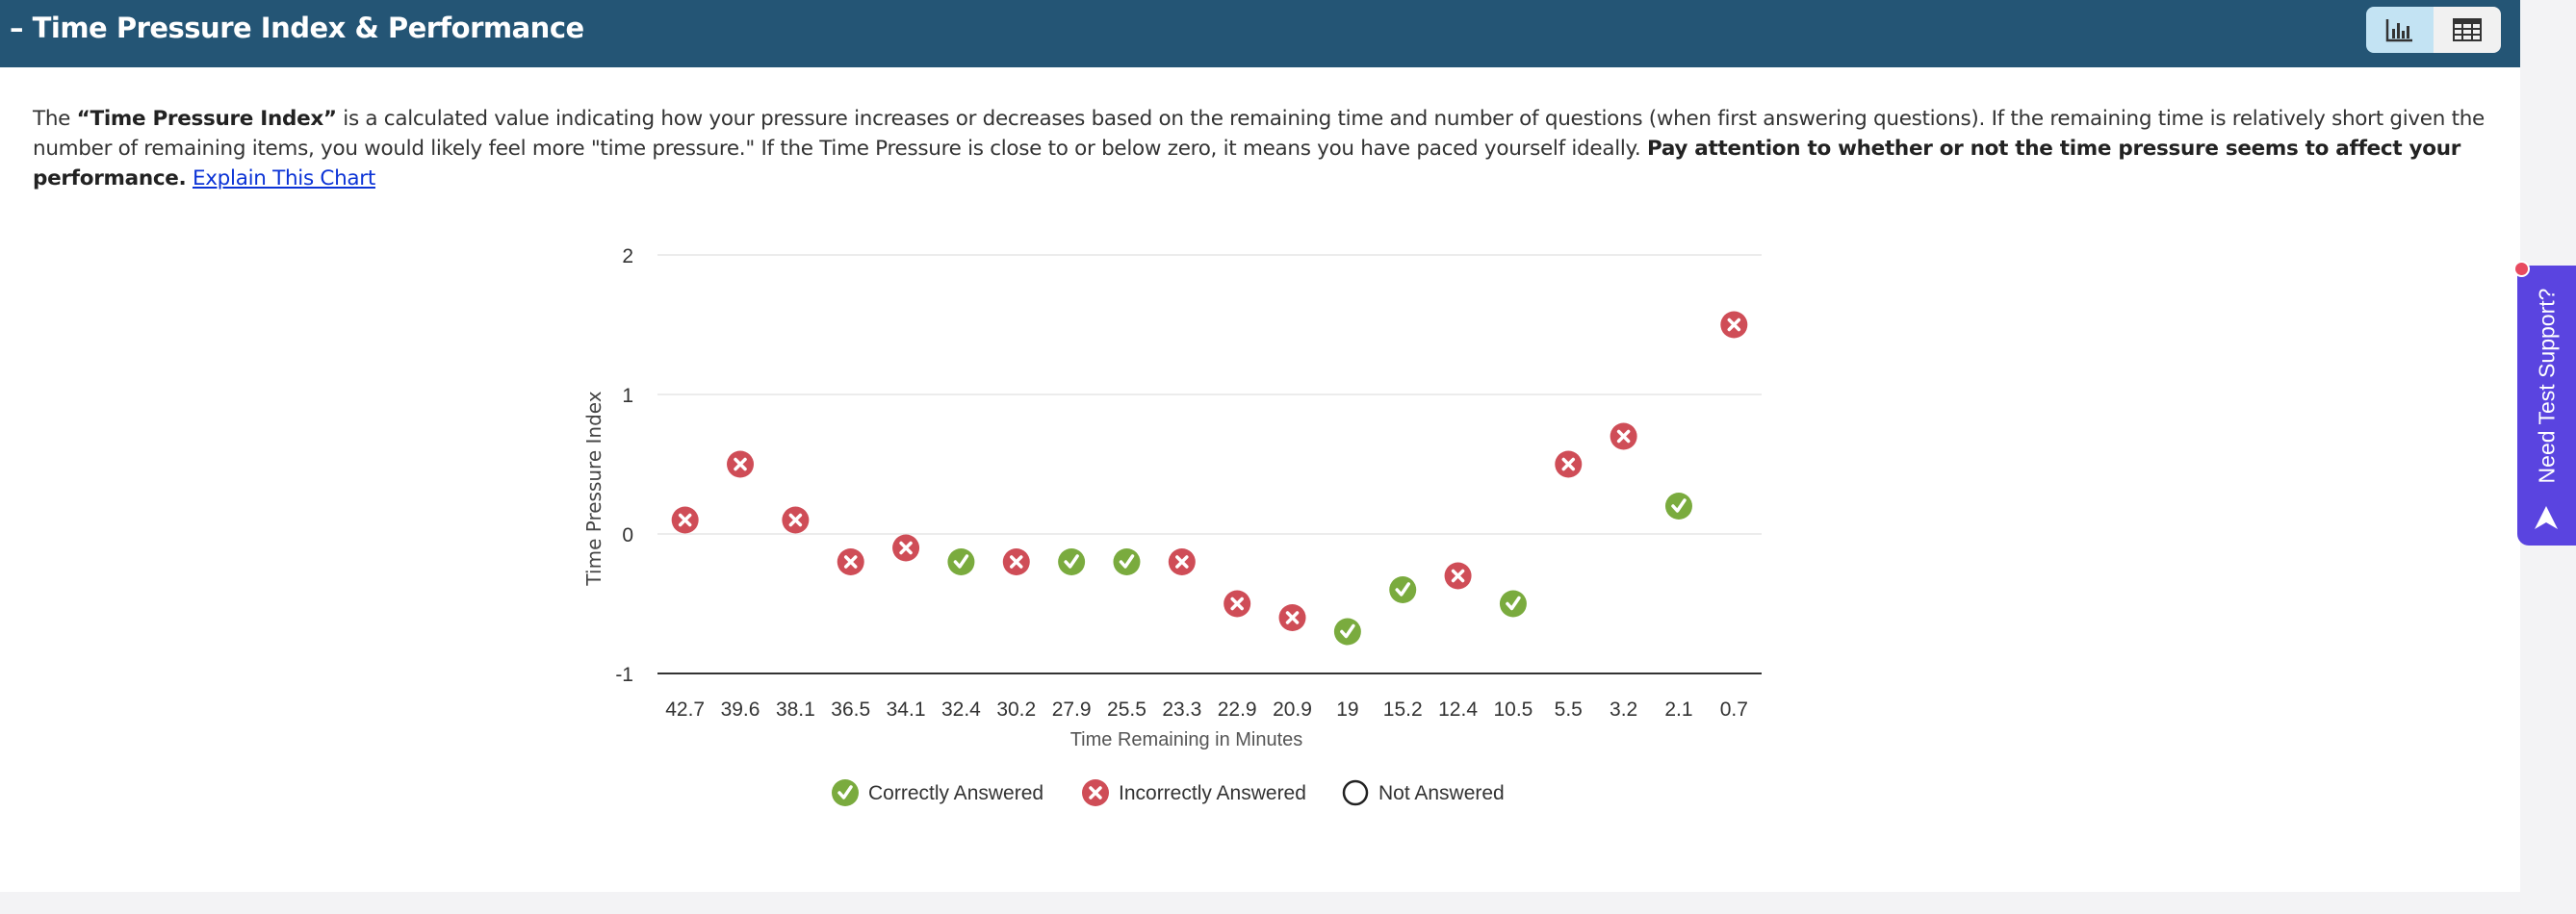  I want to click on x-axis-title: Time Remaining in Minutes, so click(1187, 739).